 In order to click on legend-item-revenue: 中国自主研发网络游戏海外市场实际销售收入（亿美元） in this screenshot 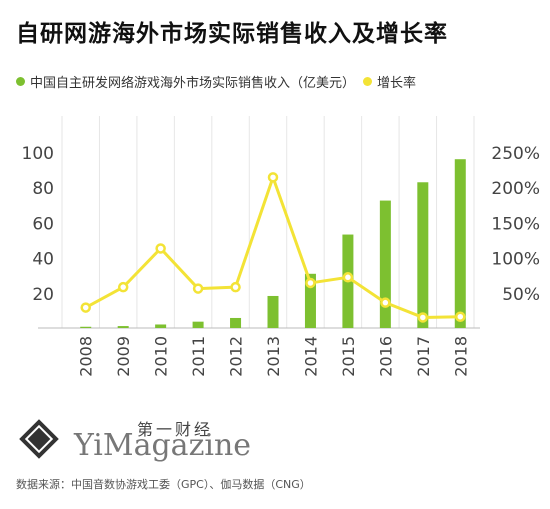, I will do `click(185, 81)`.